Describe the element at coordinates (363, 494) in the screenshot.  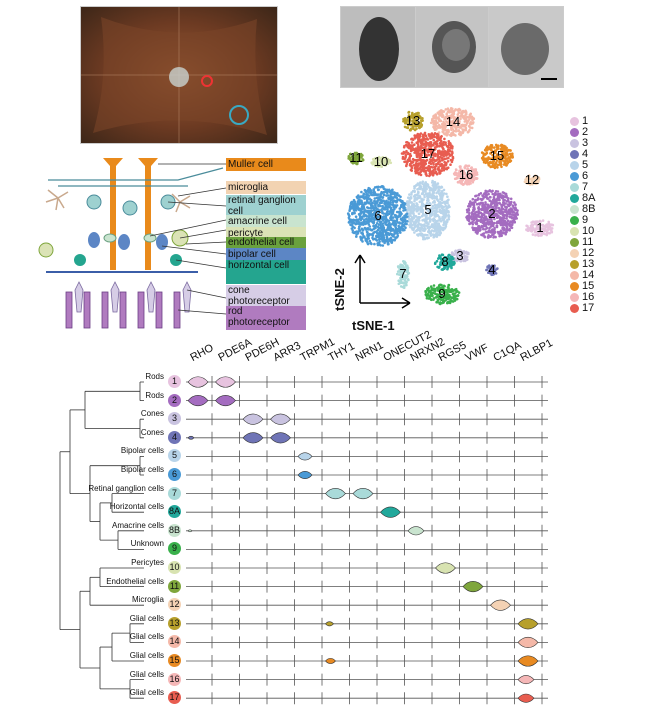
I see `violin-NRN1` at that location.